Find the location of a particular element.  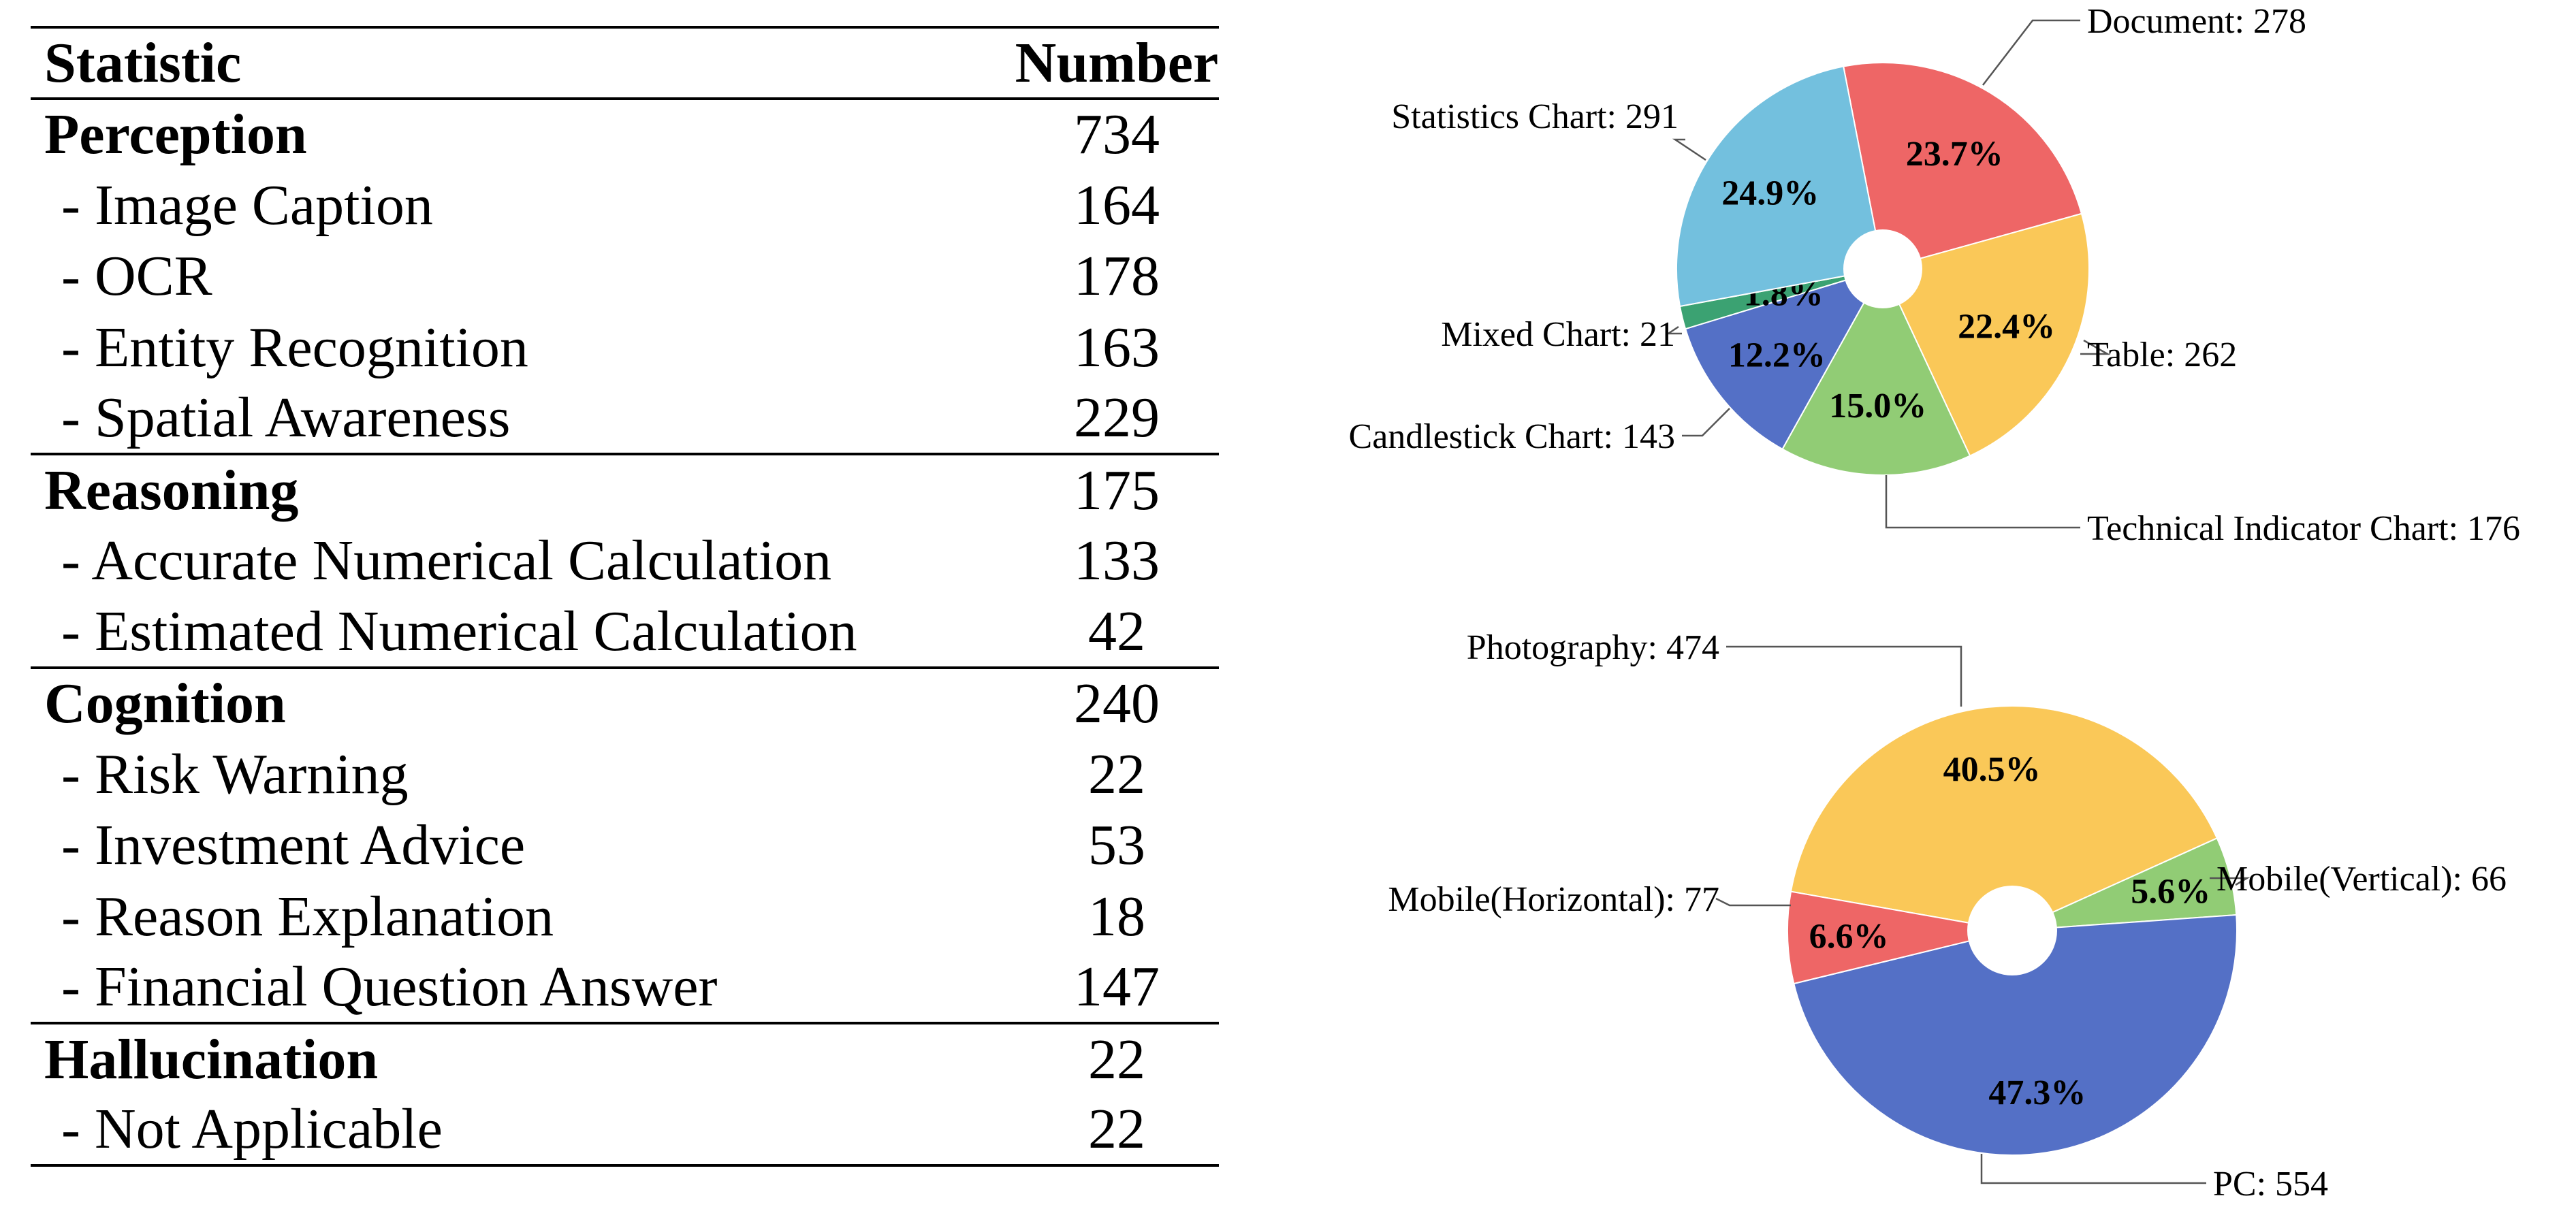

row-value: 147 is located at coordinates (1117, 987).